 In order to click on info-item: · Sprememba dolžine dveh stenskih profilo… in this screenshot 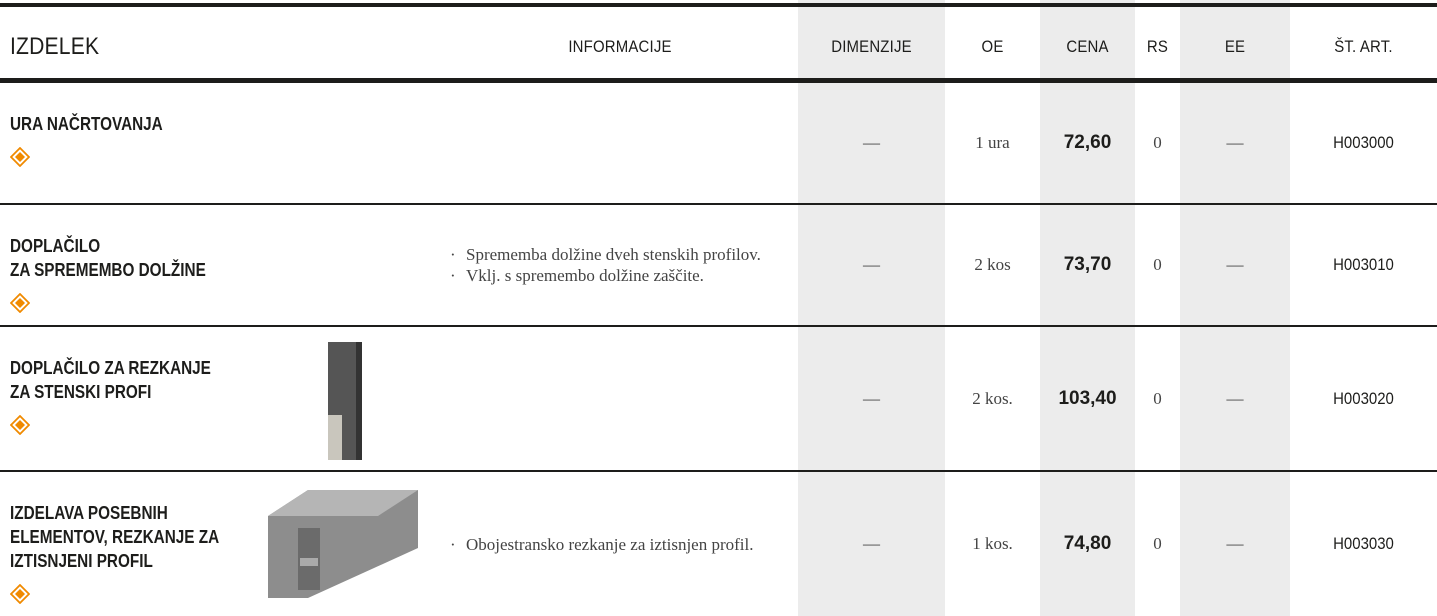, I will do `click(605, 254)`.